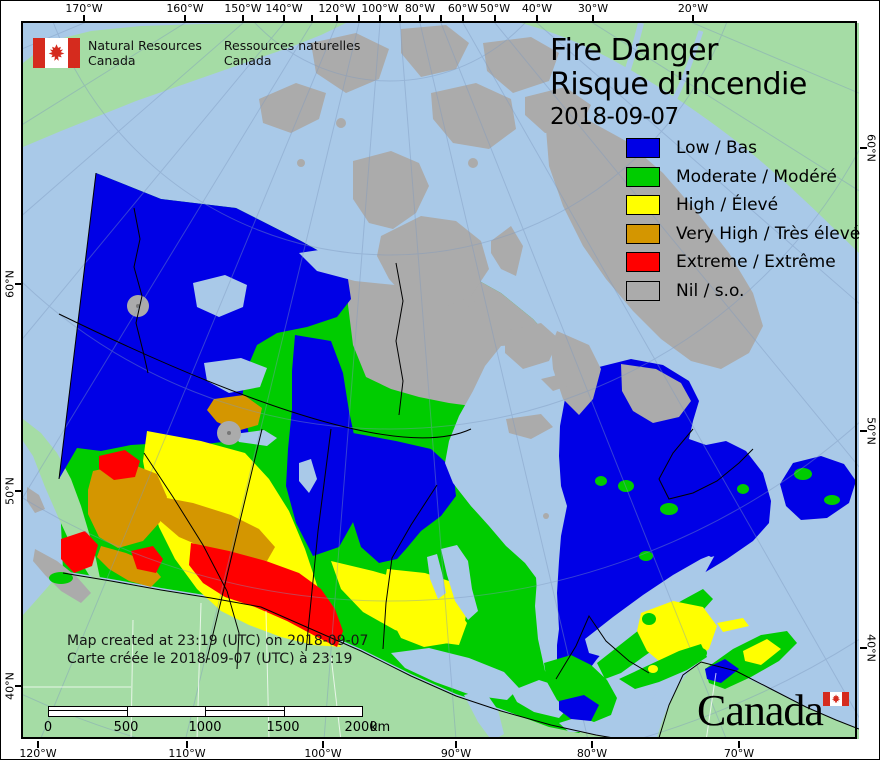  Describe the element at coordinates (380, 727) in the screenshot. I see `scale-bar-unit: km` at that location.